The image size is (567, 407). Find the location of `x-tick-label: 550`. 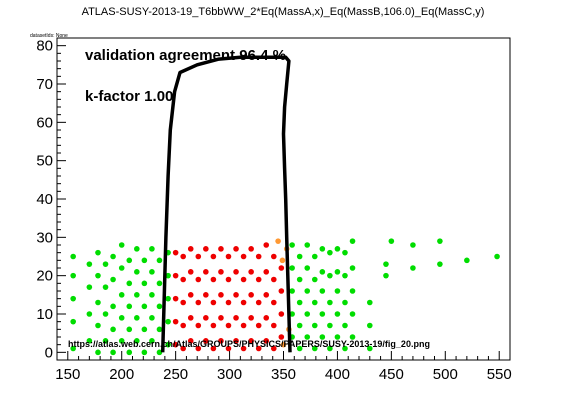

x-tick-label: 550 is located at coordinates (499, 374).